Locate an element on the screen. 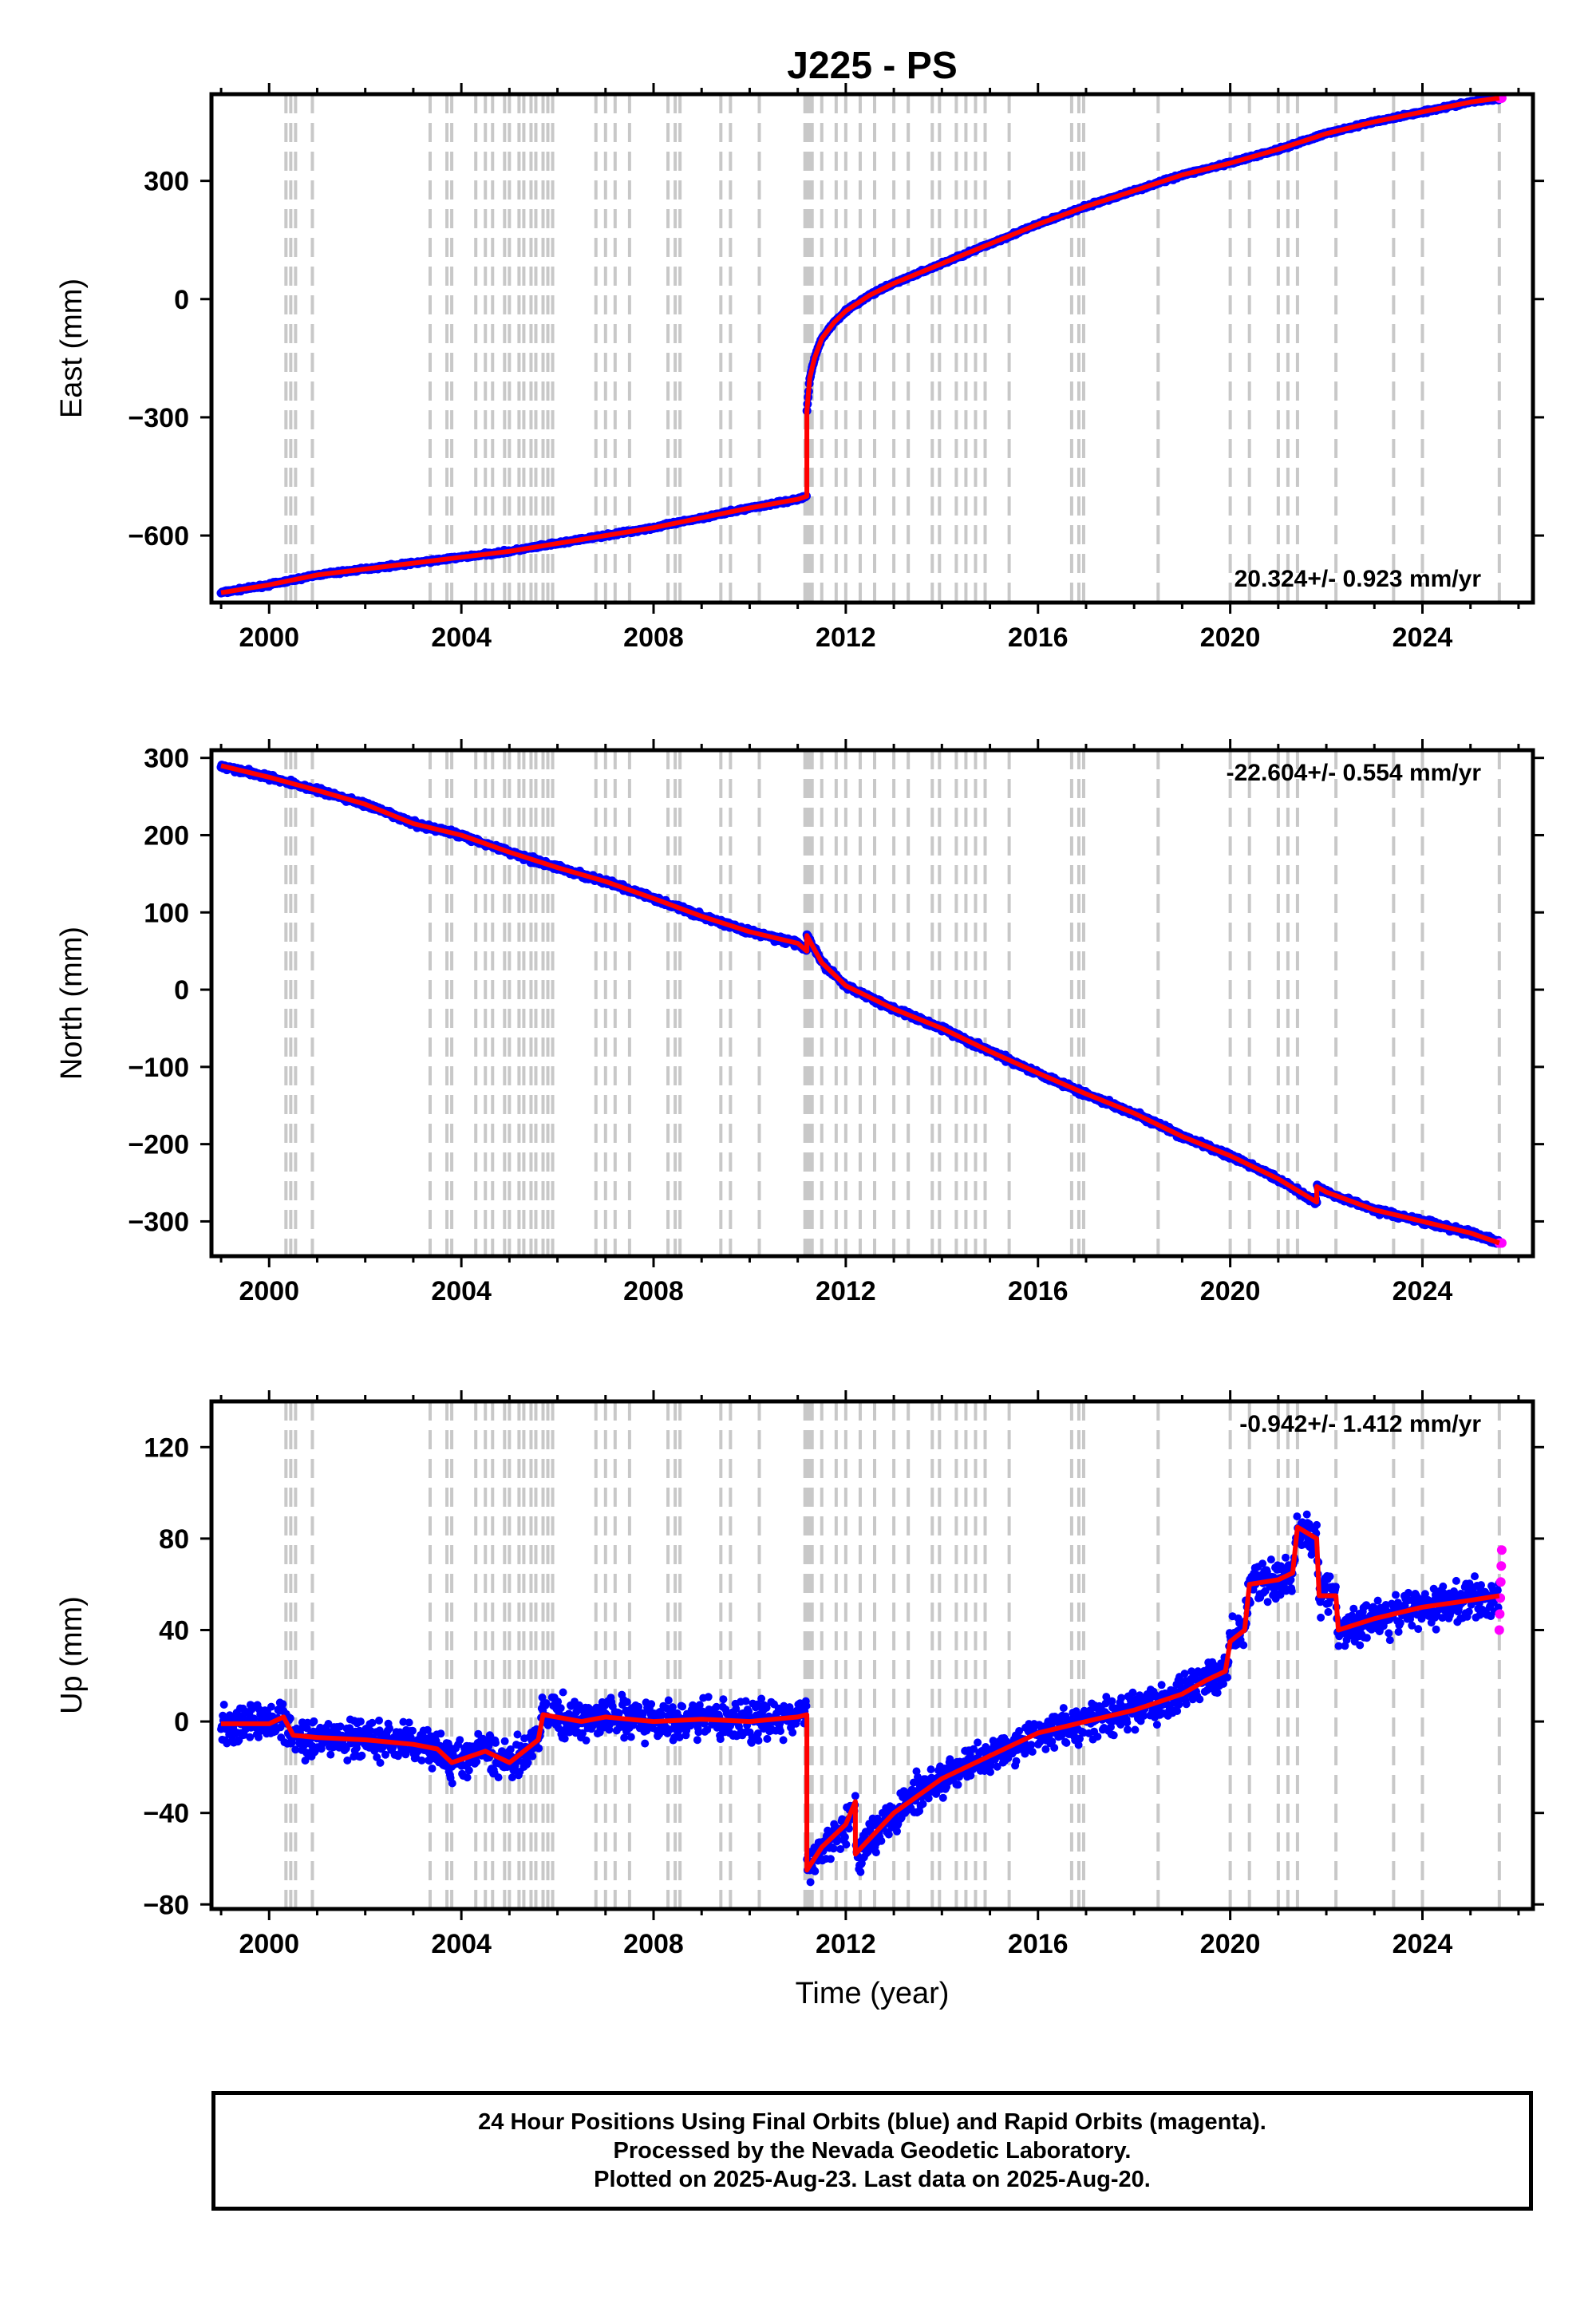  chart-title: J225 - PS is located at coordinates (872, 66).